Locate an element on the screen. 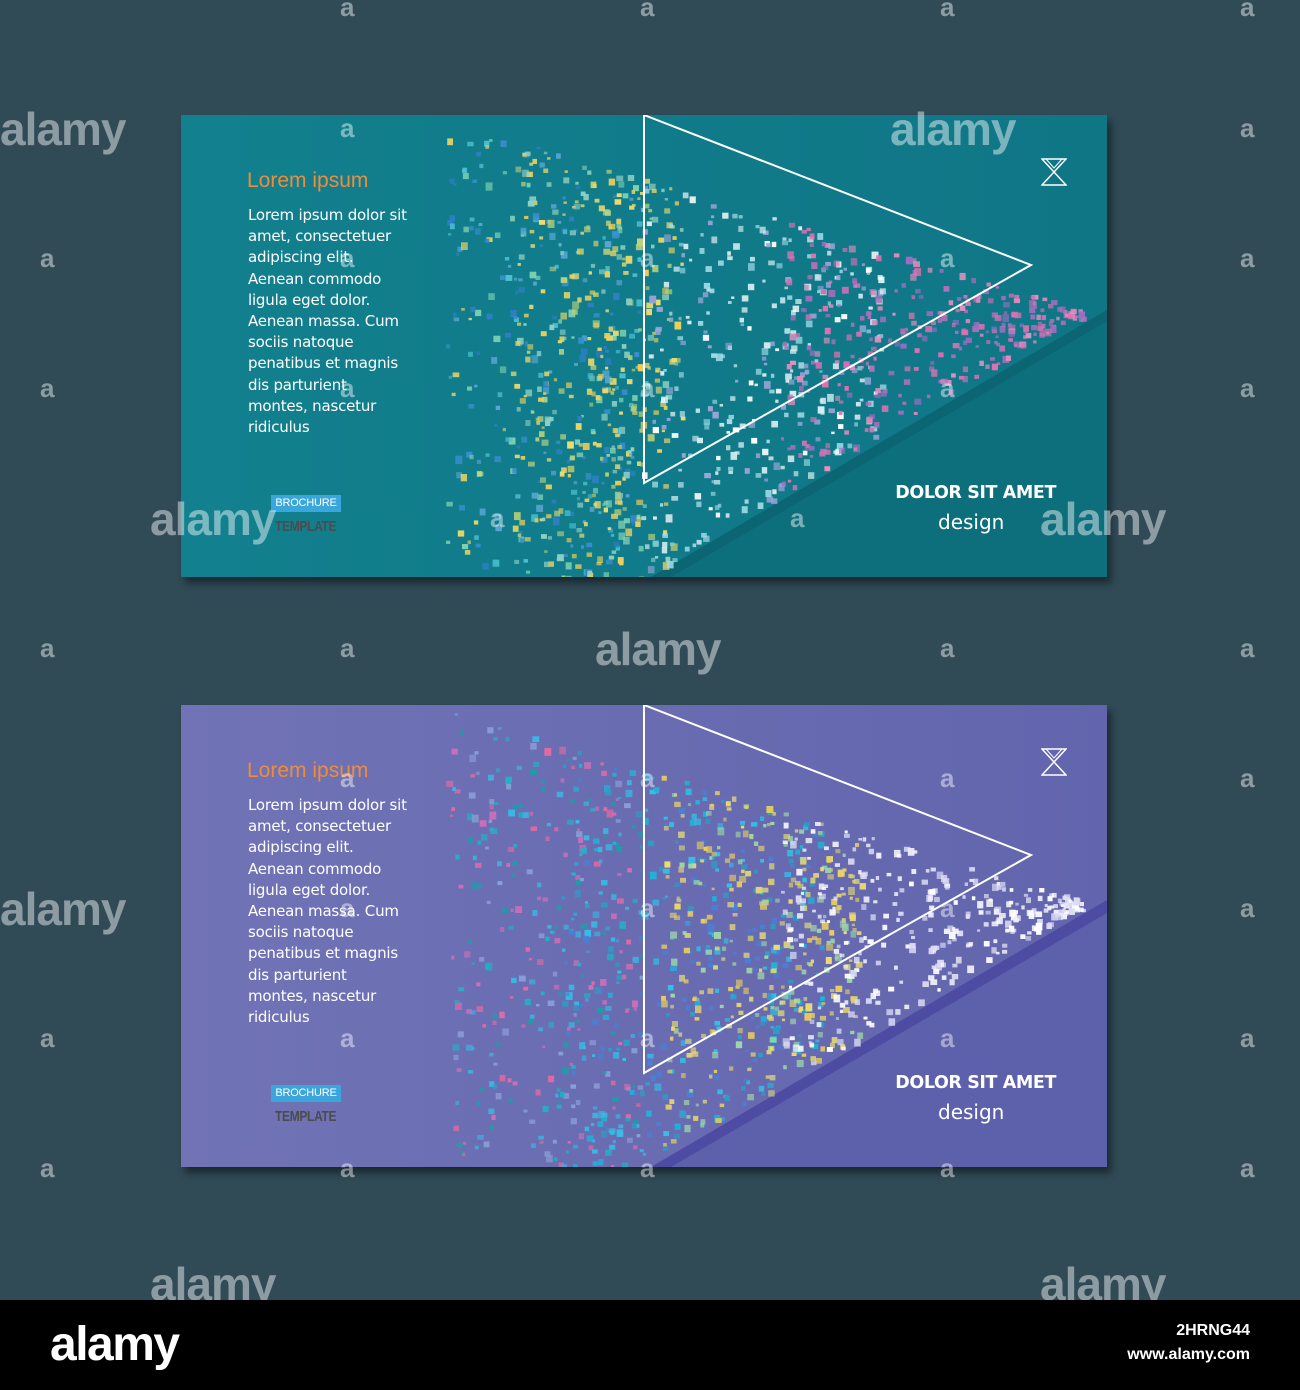 The image size is (1300, 1390). cta-title: DOLOR SIT AMET is located at coordinates (975, 493).